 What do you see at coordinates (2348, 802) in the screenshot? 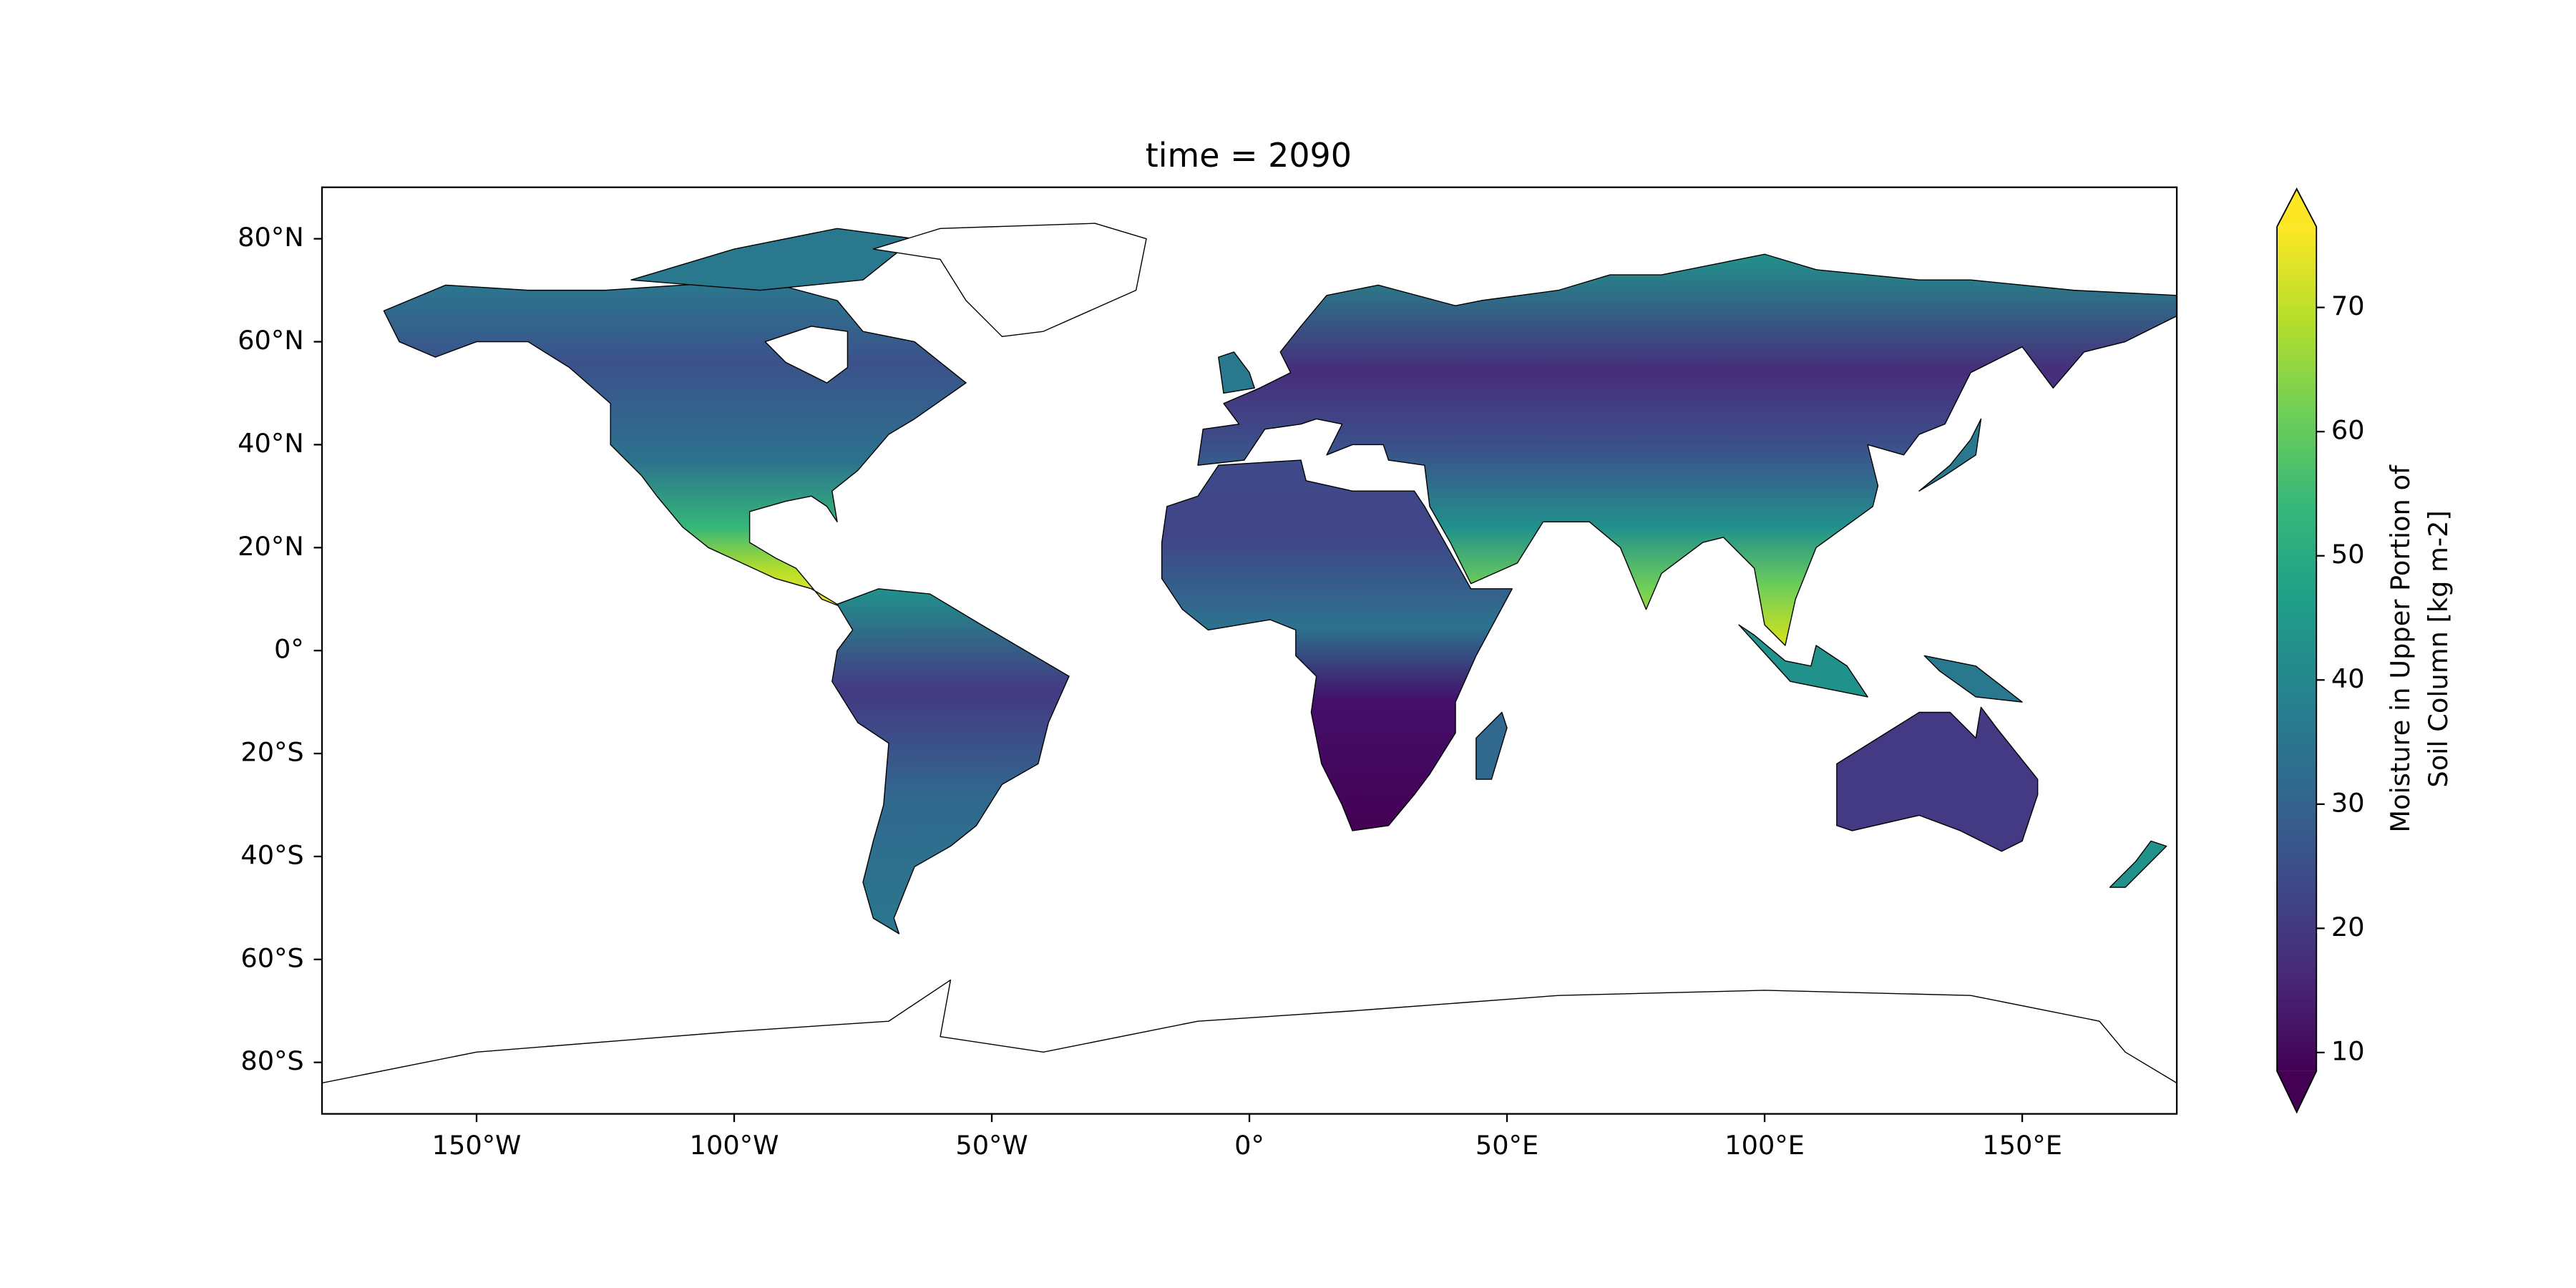
I see `colorbar-tick-label: 30` at bounding box center [2348, 802].